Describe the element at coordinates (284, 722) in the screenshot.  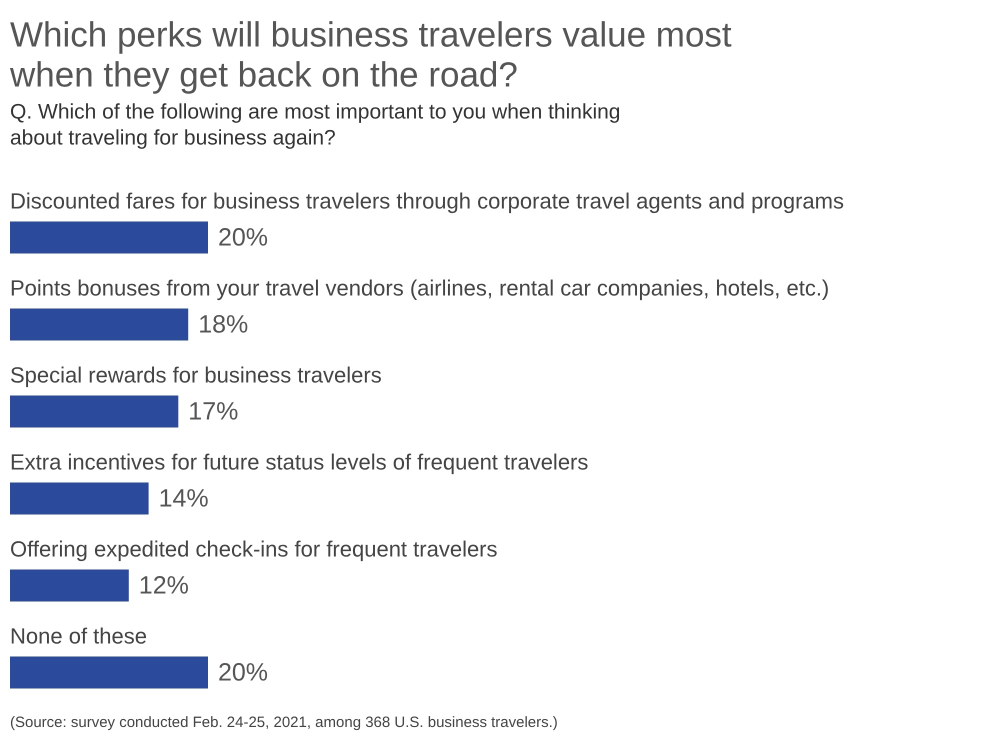
I see `text: (Source: survey conducted Feb. 24-25, 2021, among 368 U.S. business travelers.)` at that location.